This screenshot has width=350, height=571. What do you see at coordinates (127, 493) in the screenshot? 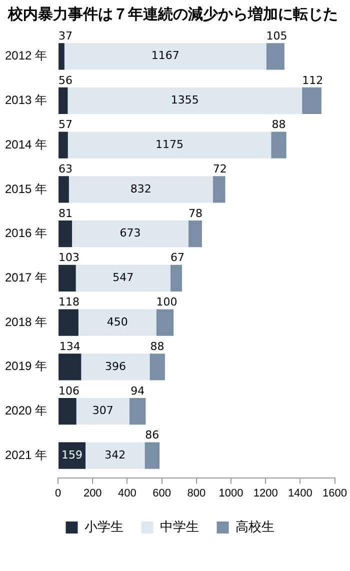
I see `x-tick-label: 400` at bounding box center [127, 493].